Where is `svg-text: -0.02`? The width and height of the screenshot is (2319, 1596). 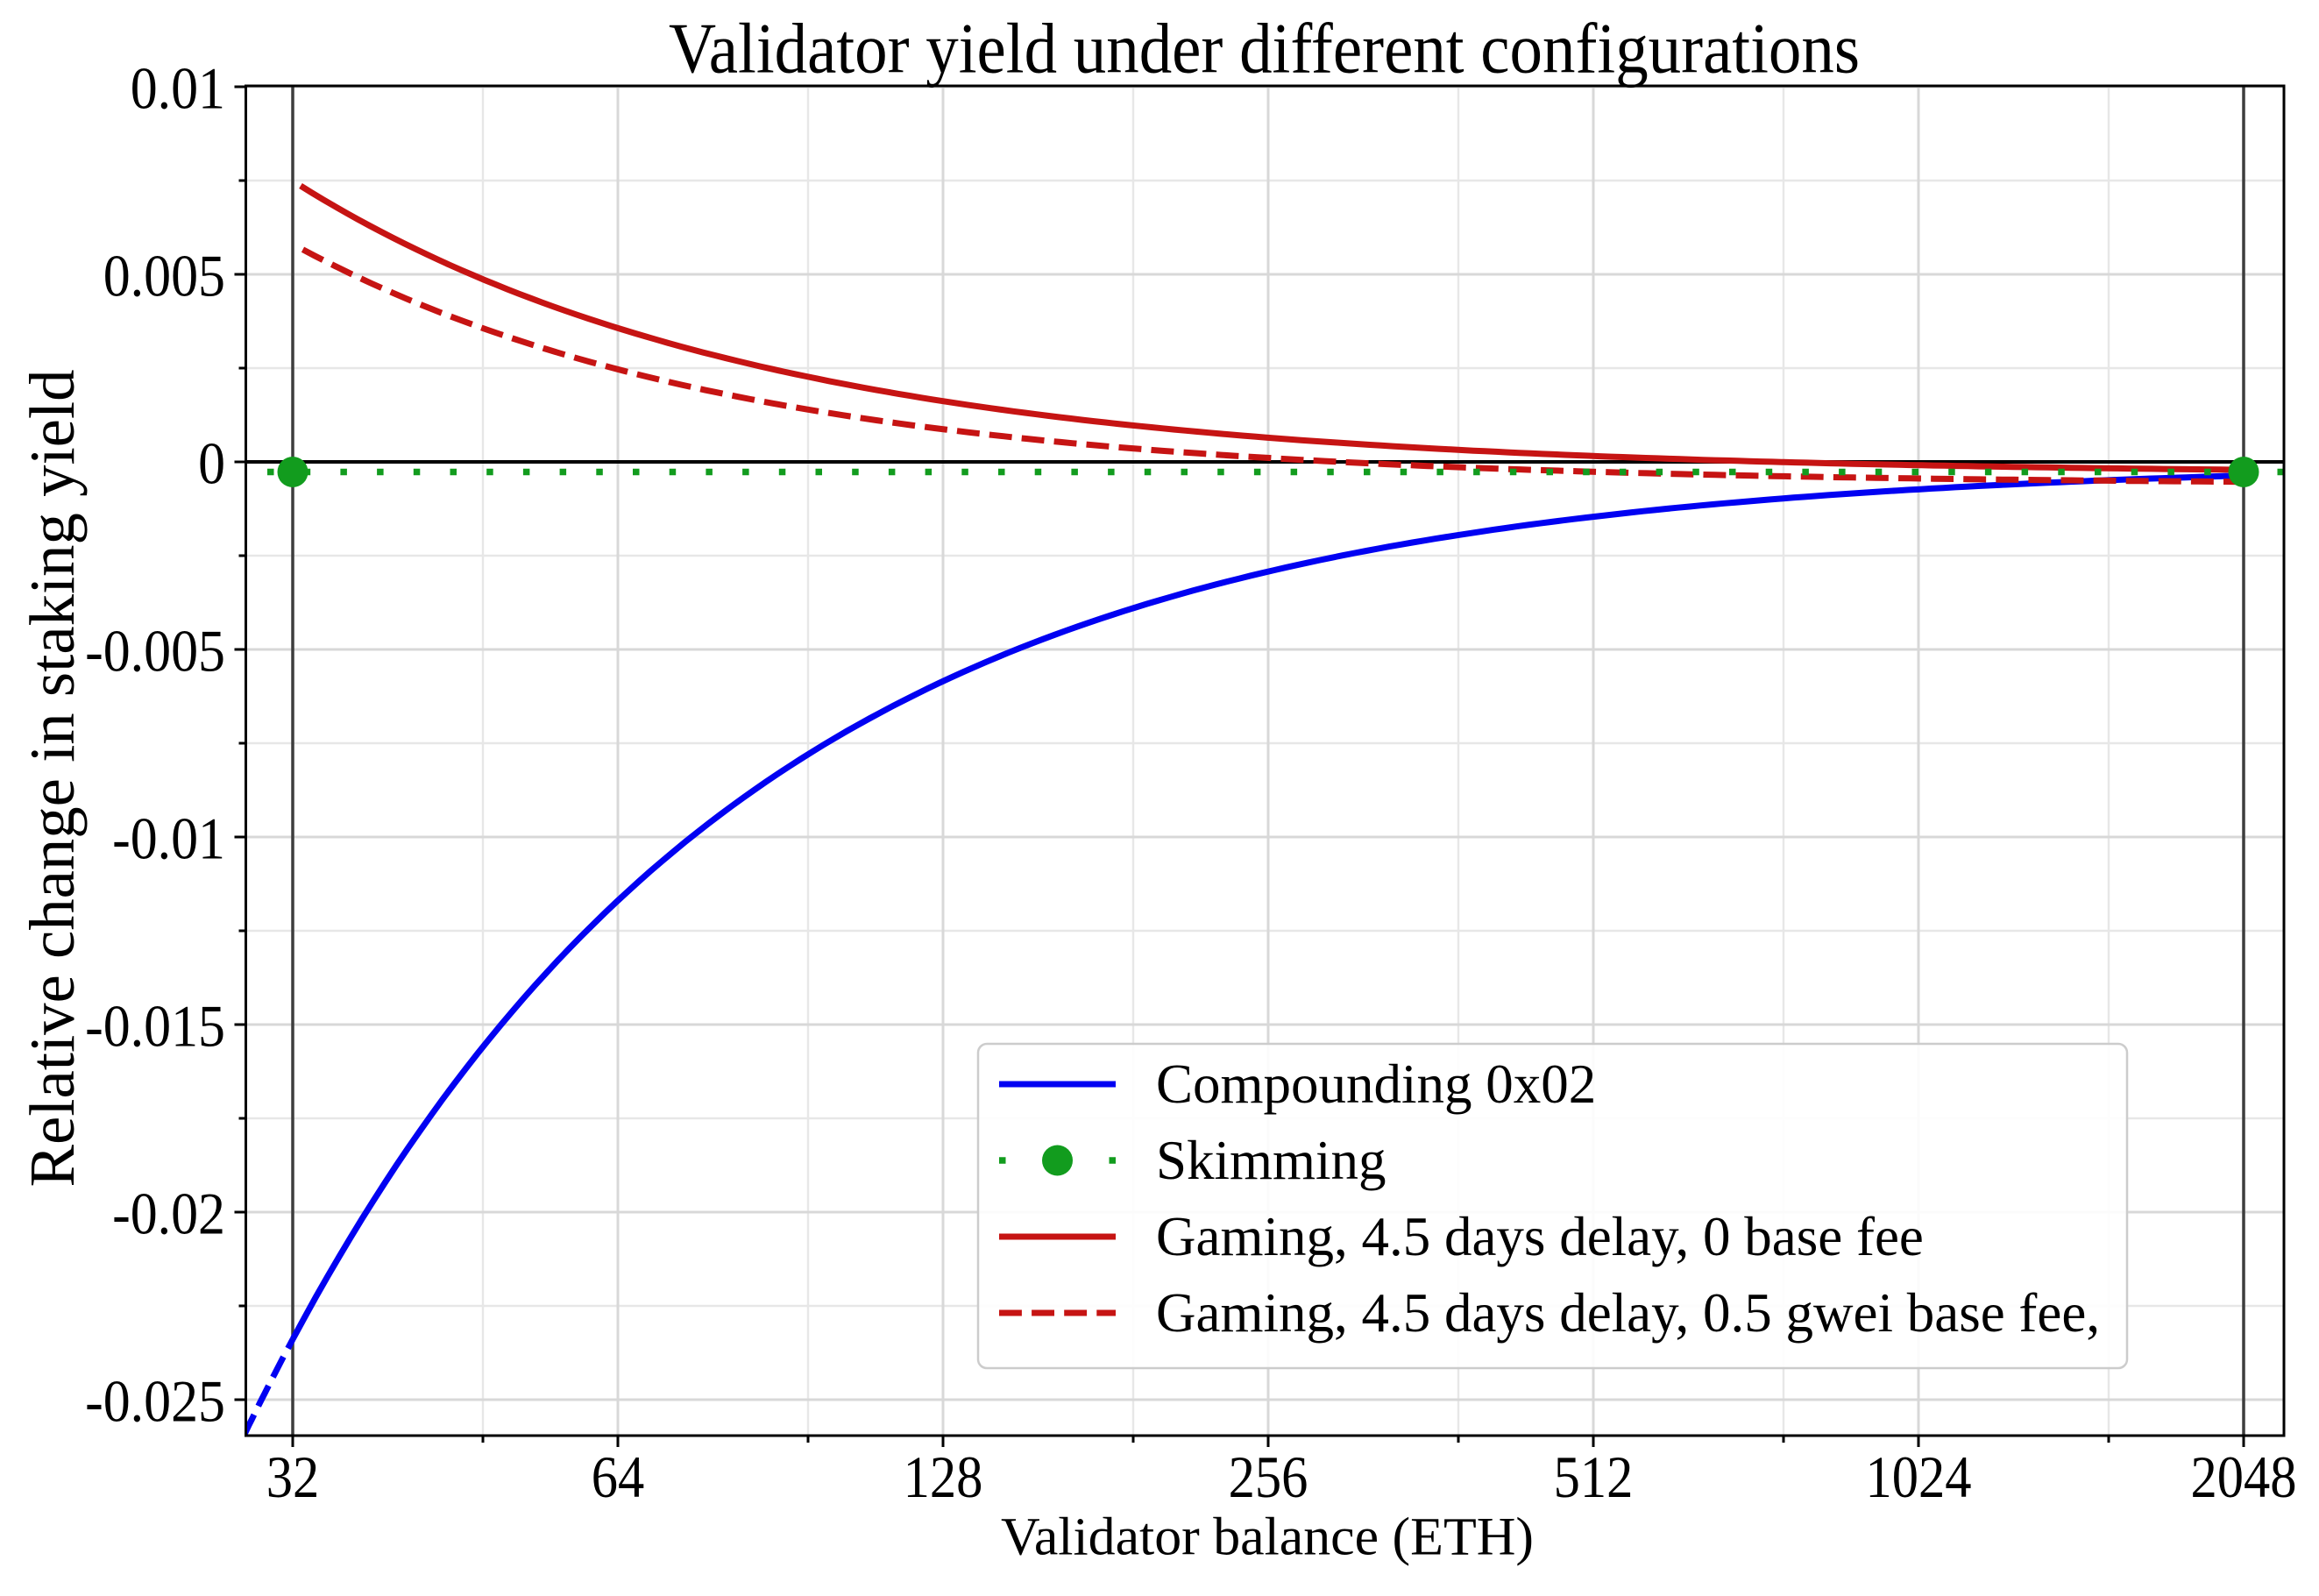 svg-text: -0.02 is located at coordinates (168, 1213).